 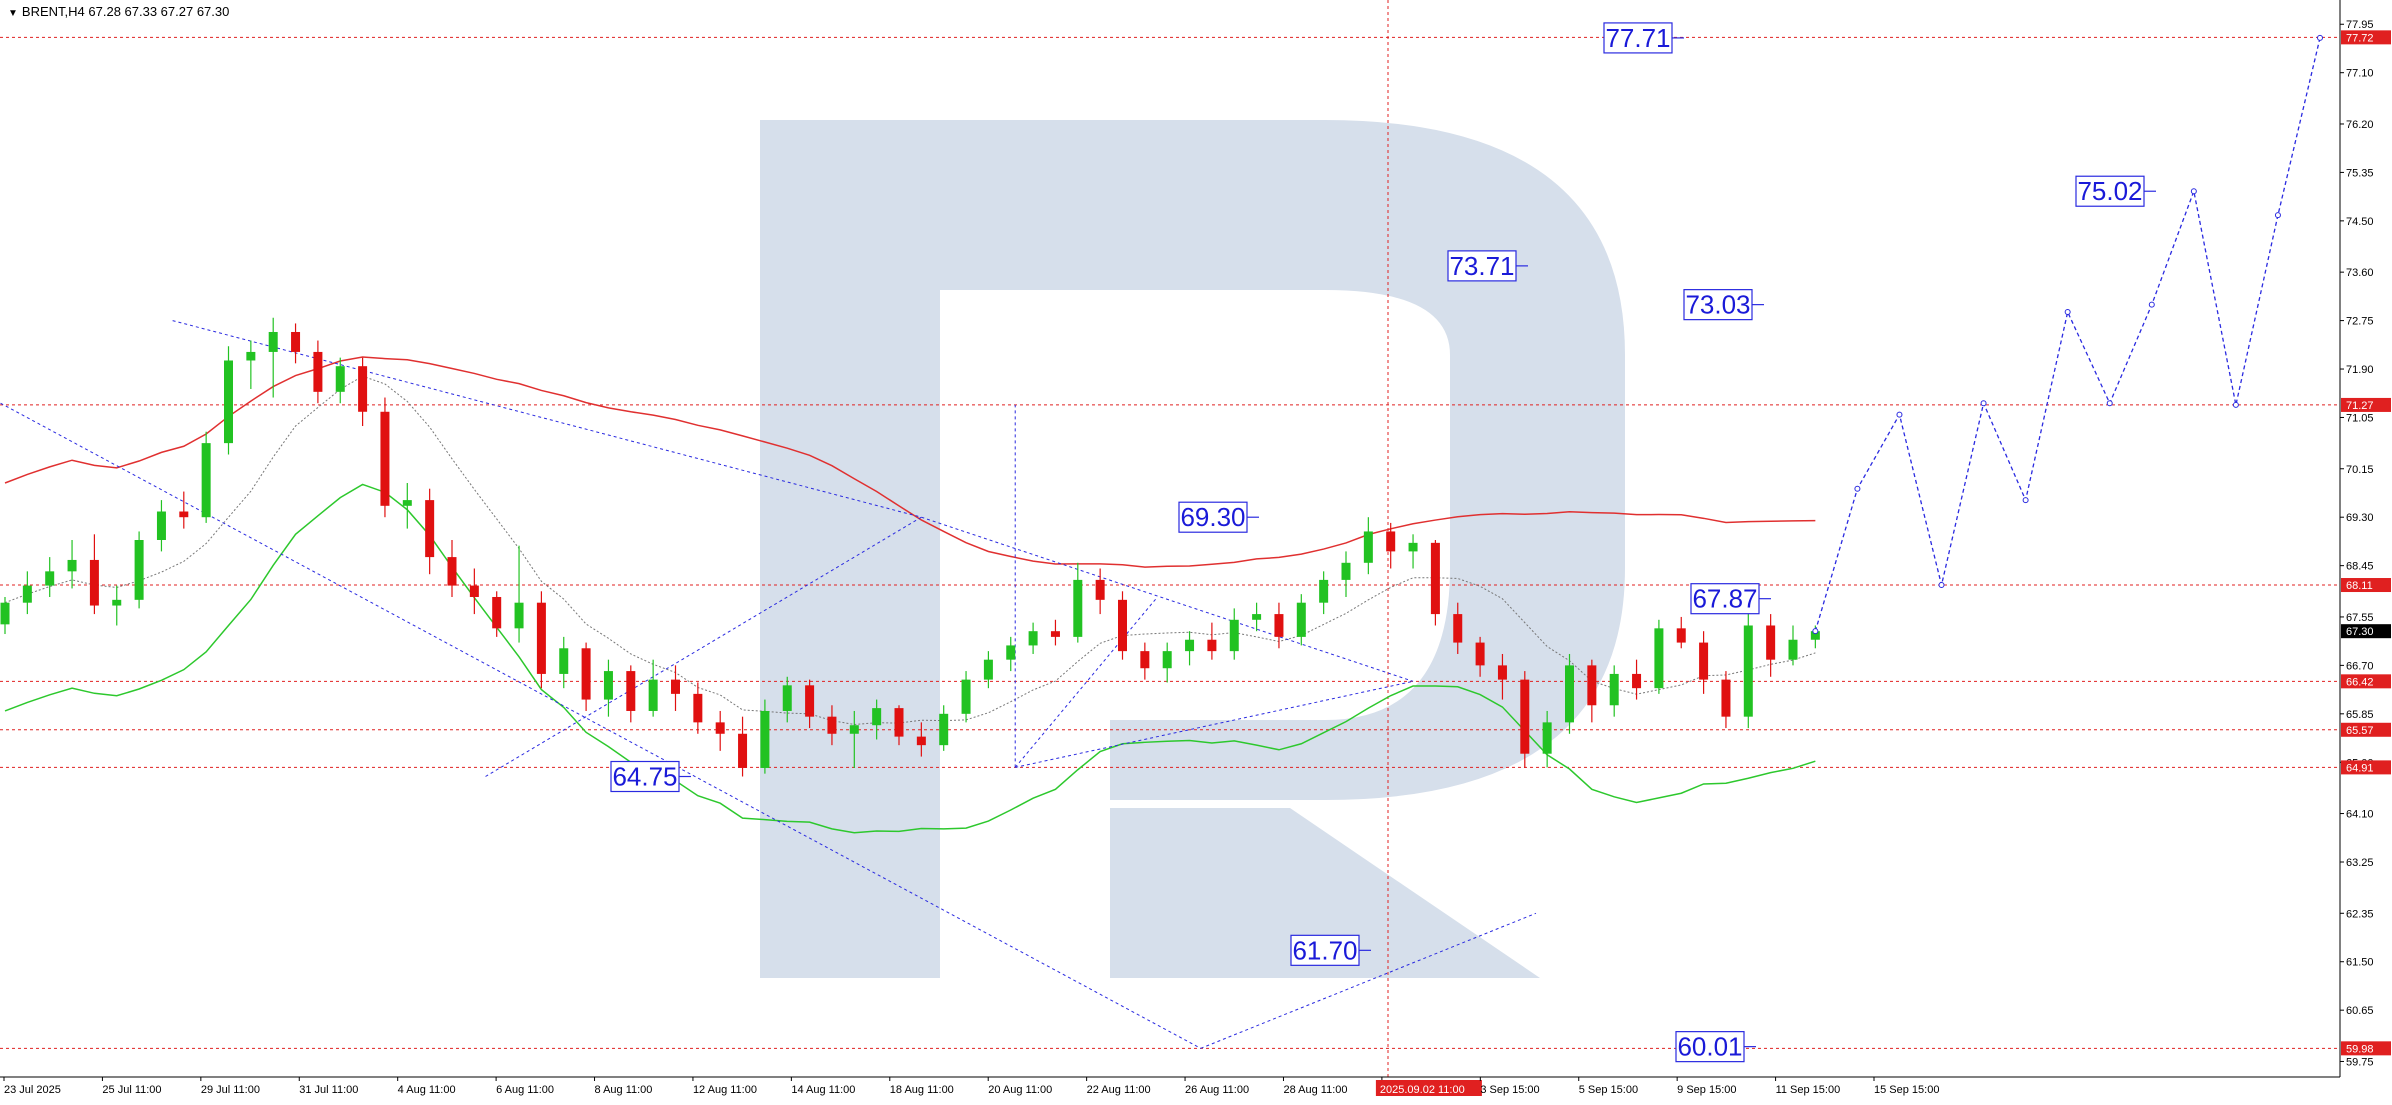 I want to click on price-tick-label: 66.70, so click(x=2360, y=666).